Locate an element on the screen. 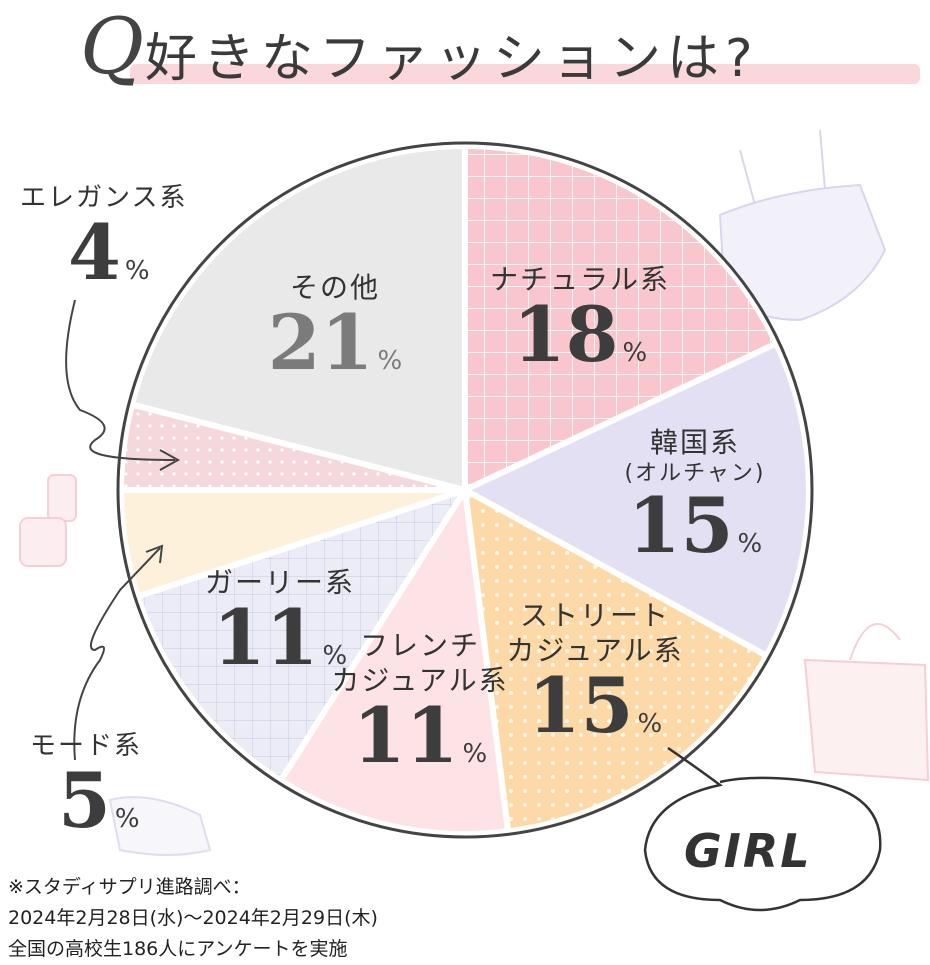 The width and height of the screenshot is (930, 965). label-natural: ナチュラル系 18% is located at coordinates (580, 317).